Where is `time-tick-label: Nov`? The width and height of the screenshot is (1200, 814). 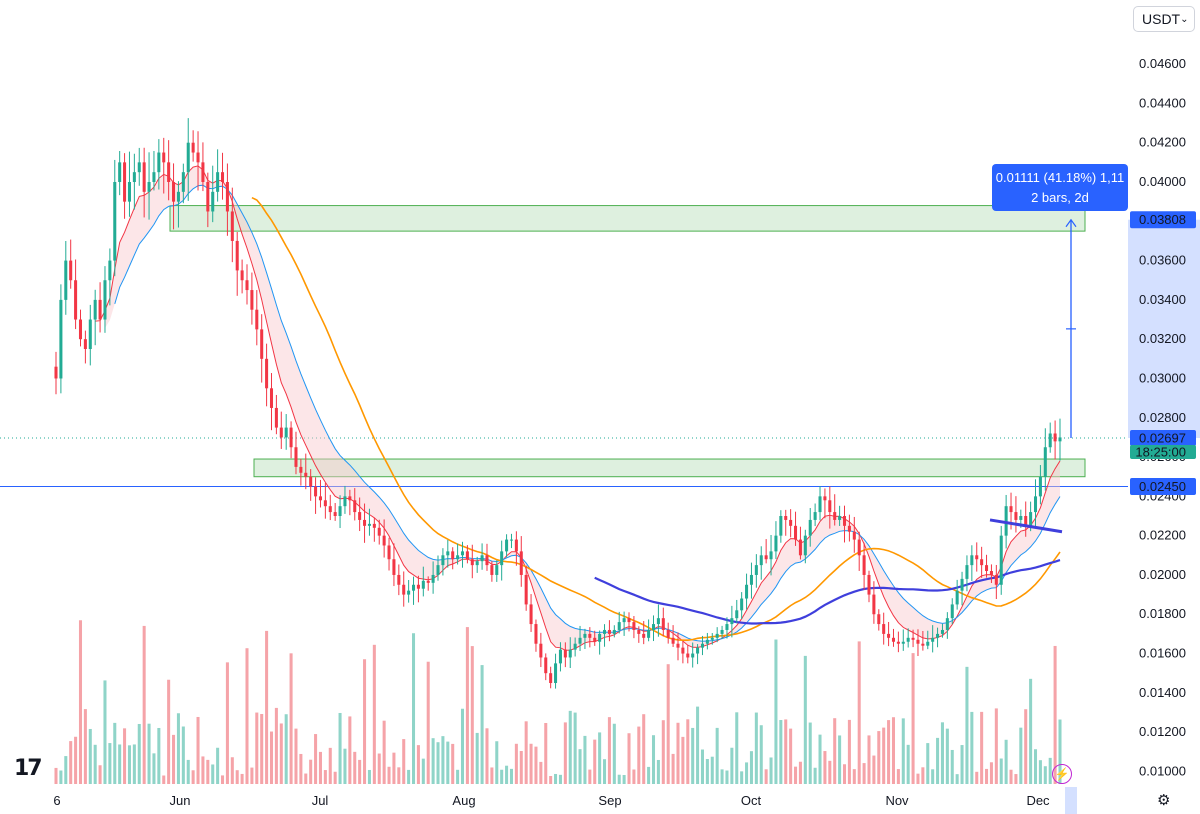
time-tick-label: Nov is located at coordinates (897, 800).